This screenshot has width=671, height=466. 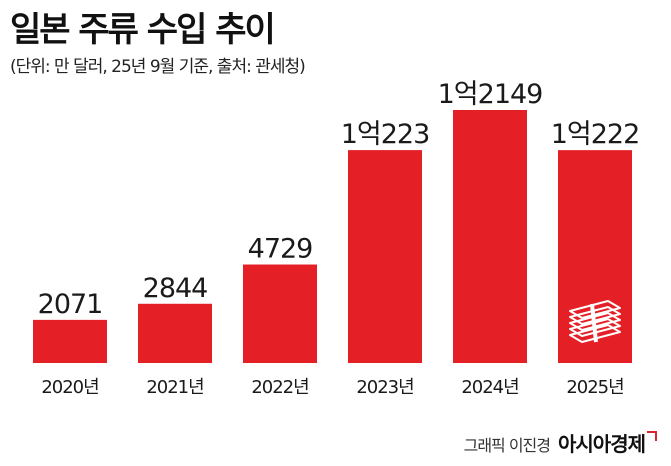 I want to click on money-stack-icon, so click(x=595, y=321).